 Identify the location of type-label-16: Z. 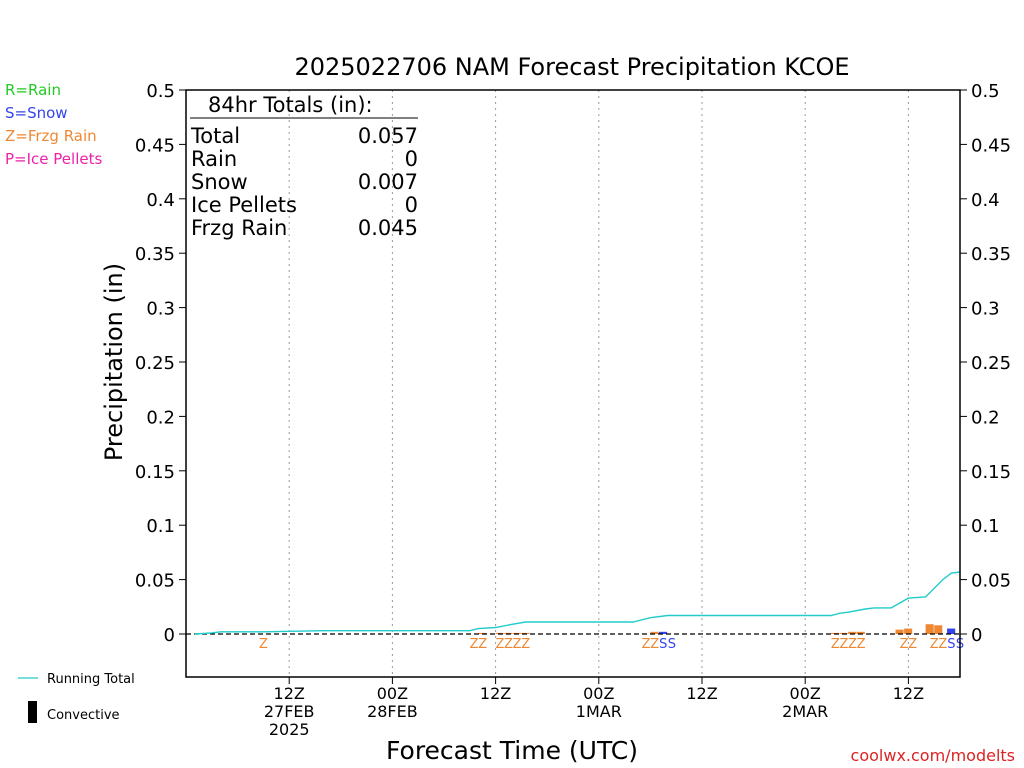
(912, 644).